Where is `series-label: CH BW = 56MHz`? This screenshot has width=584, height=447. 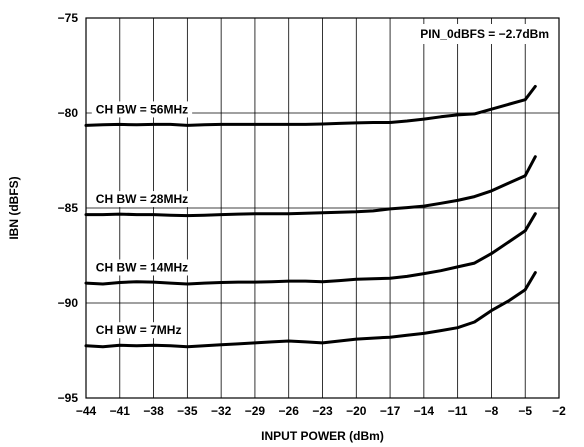
series-label: CH BW = 56MHz is located at coordinates (142, 109).